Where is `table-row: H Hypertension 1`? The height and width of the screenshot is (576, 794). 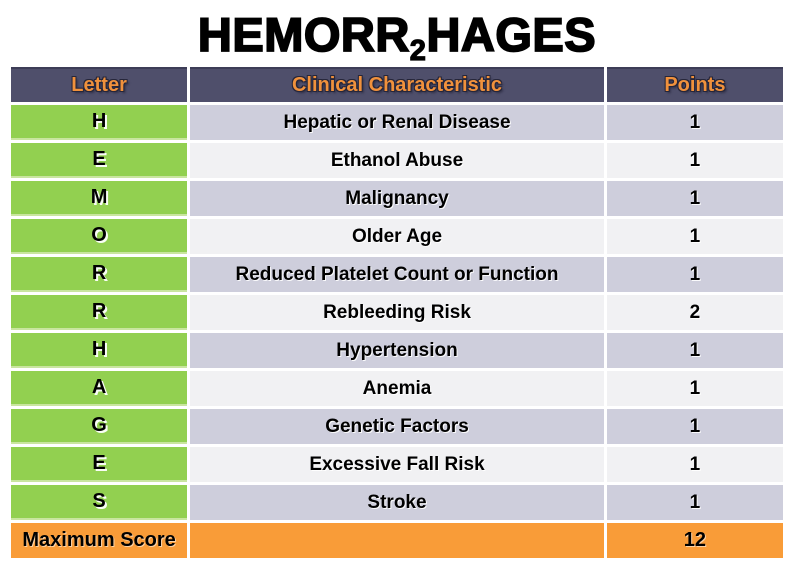 table-row: H Hypertension 1 is located at coordinates (397, 350).